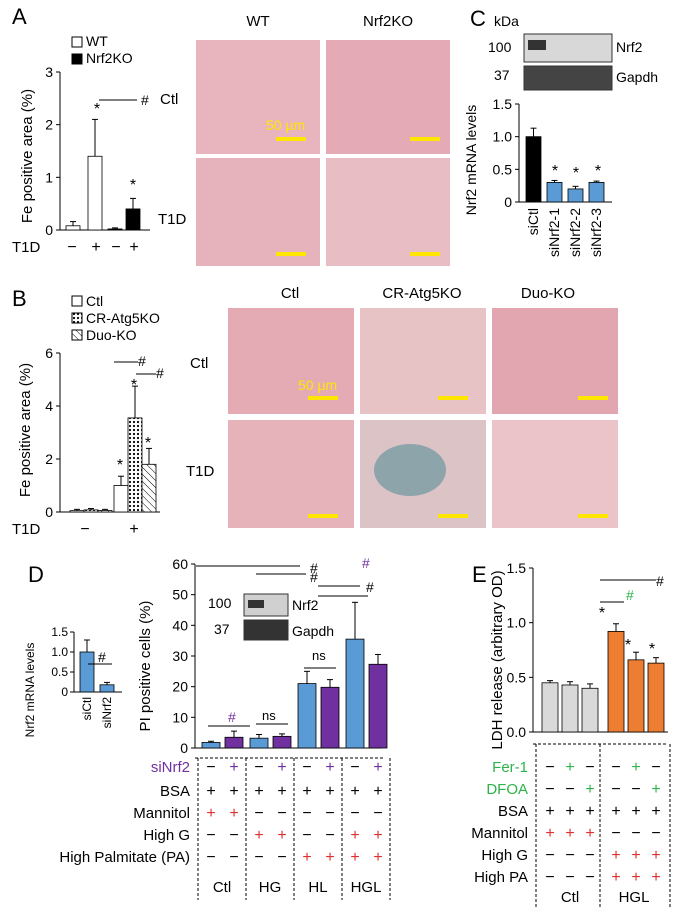 This screenshot has height=912, width=682. I want to click on chart-d-ytick-label: 30, so click(180, 656).